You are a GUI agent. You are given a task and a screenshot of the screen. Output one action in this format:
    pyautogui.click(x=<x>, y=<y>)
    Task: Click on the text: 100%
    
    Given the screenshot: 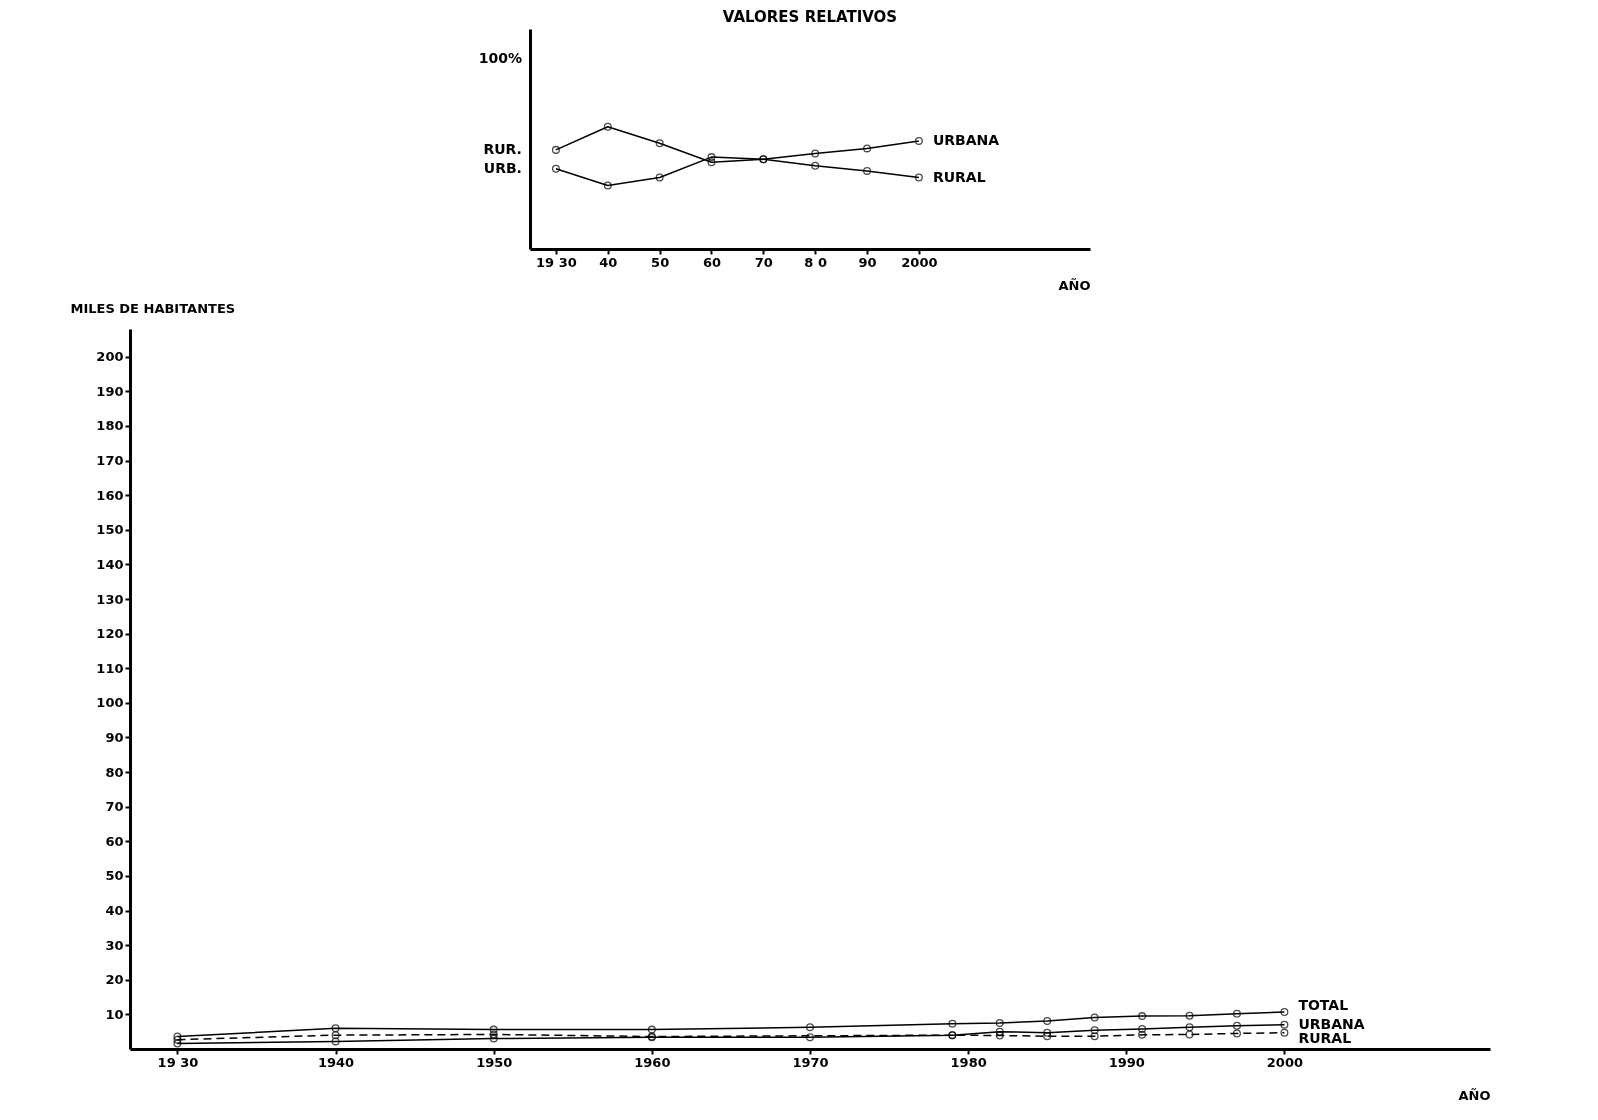 What is the action you would take?
    pyautogui.click(x=500, y=58)
    